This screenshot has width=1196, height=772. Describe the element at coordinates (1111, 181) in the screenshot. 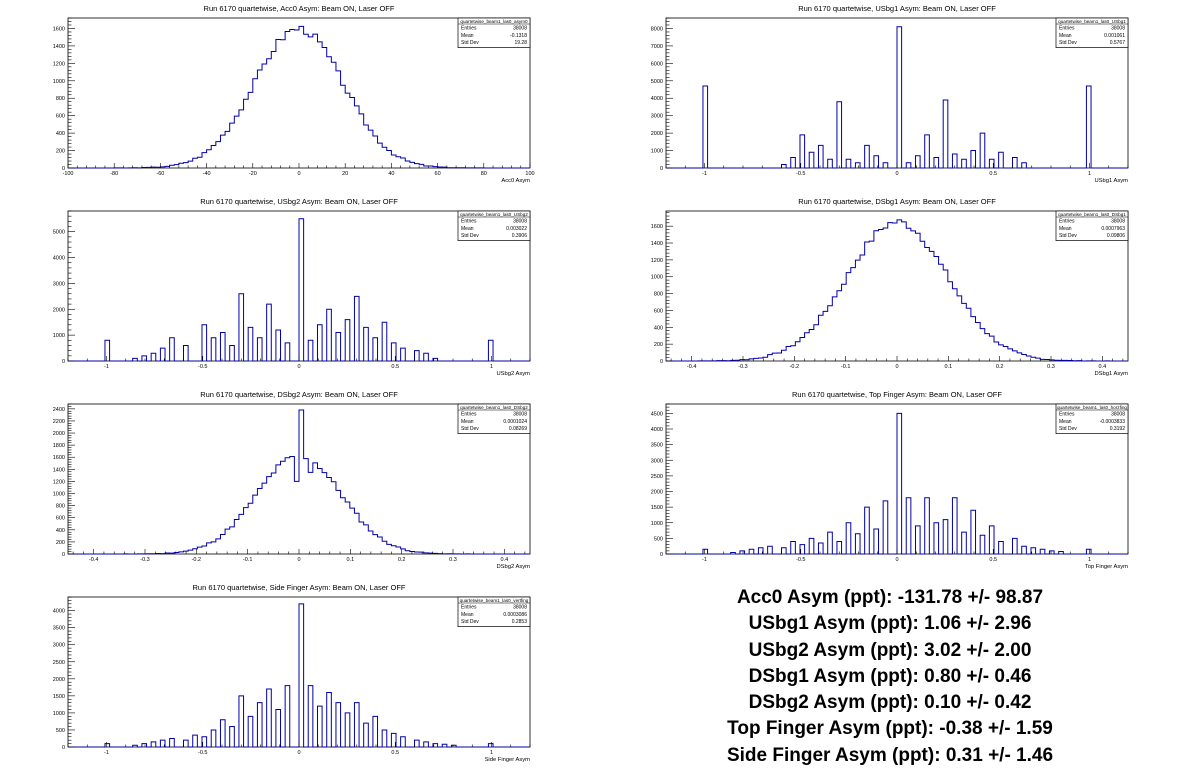

I see `x-axis-label: USbg1 Asym` at that location.